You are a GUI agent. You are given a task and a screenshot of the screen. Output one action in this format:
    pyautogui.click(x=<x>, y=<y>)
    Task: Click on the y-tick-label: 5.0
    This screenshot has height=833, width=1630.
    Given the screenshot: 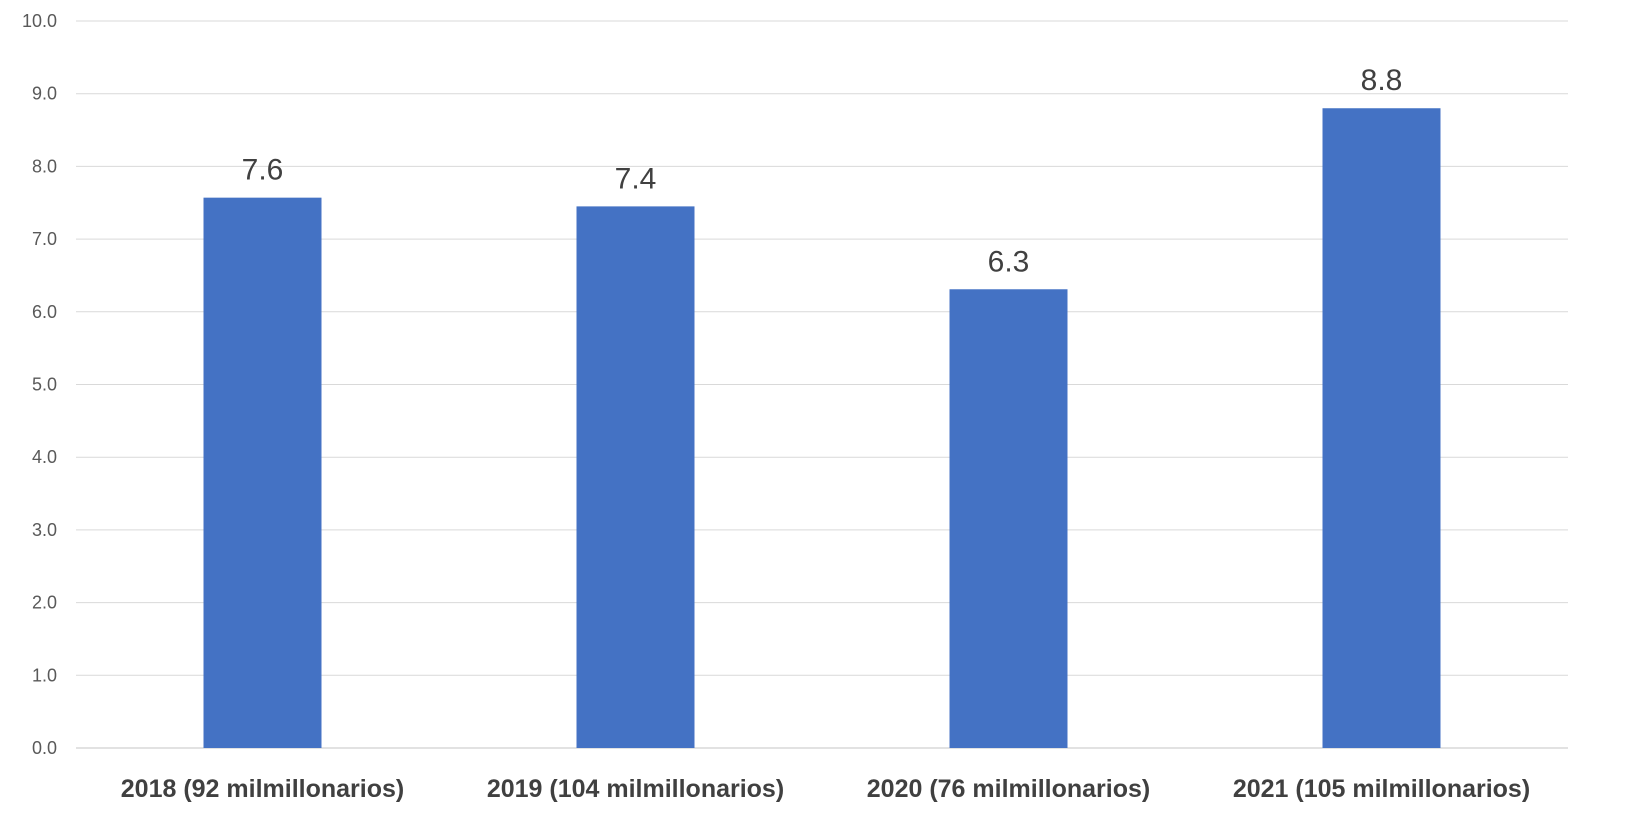 What is the action you would take?
    pyautogui.click(x=44, y=385)
    